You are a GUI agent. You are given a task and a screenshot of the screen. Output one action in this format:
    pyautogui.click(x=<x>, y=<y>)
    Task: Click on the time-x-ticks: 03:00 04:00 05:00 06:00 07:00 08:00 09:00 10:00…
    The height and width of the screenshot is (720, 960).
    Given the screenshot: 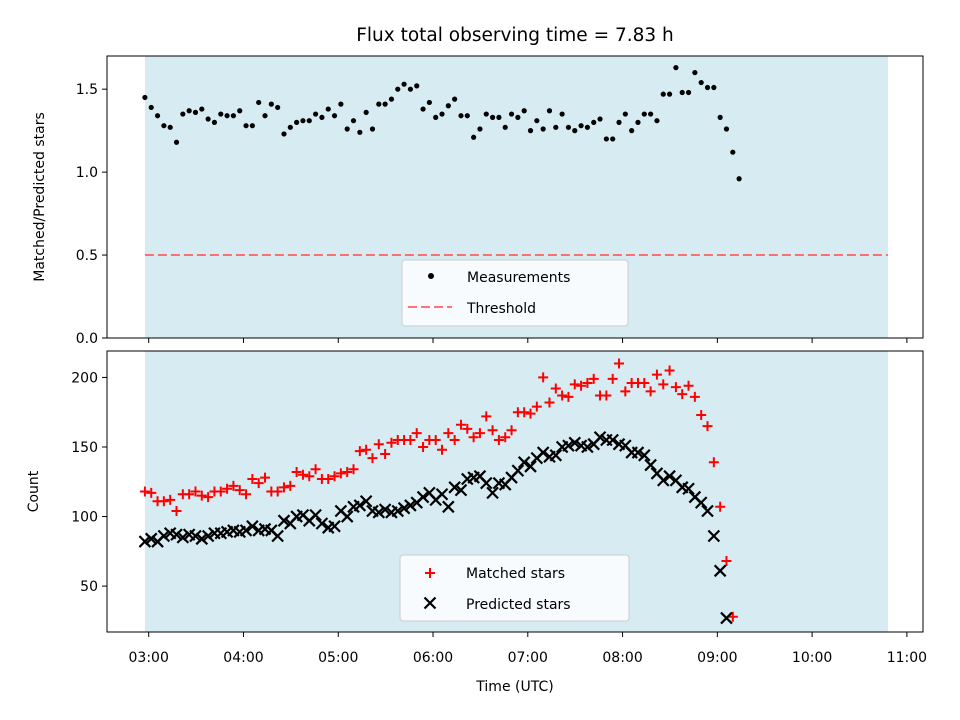 What is the action you would take?
    pyautogui.click(x=528, y=649)
    